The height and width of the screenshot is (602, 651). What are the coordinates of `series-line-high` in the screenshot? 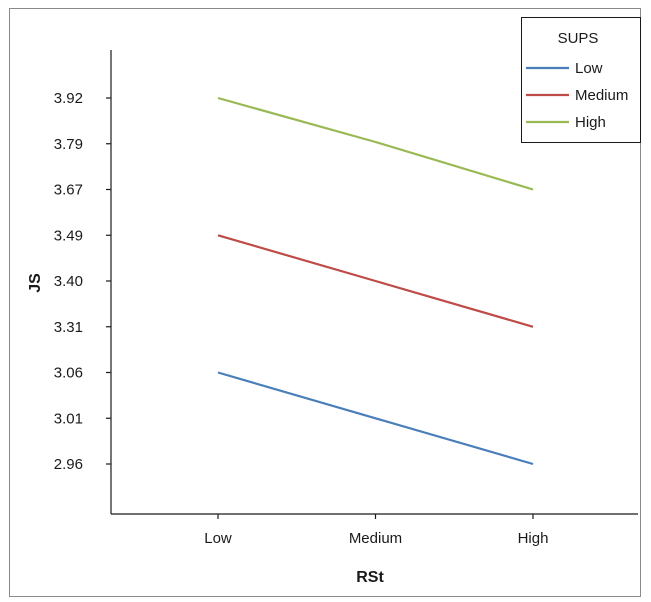 It's located at (375, 143).